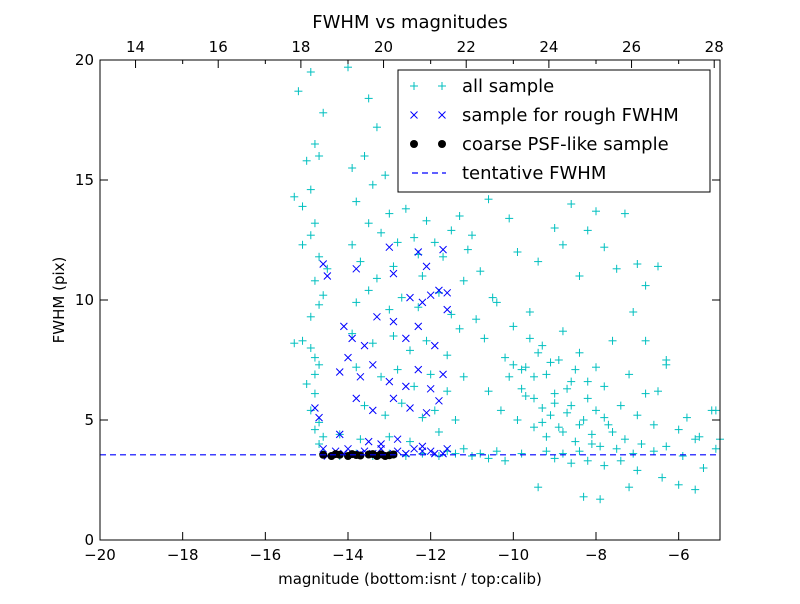 This screenshot has width=800, height=604. What do you see at coordinates (100, 555) in the screenshot?
I see `x-tick-label-0: −20` at bounding box center [100, 555].